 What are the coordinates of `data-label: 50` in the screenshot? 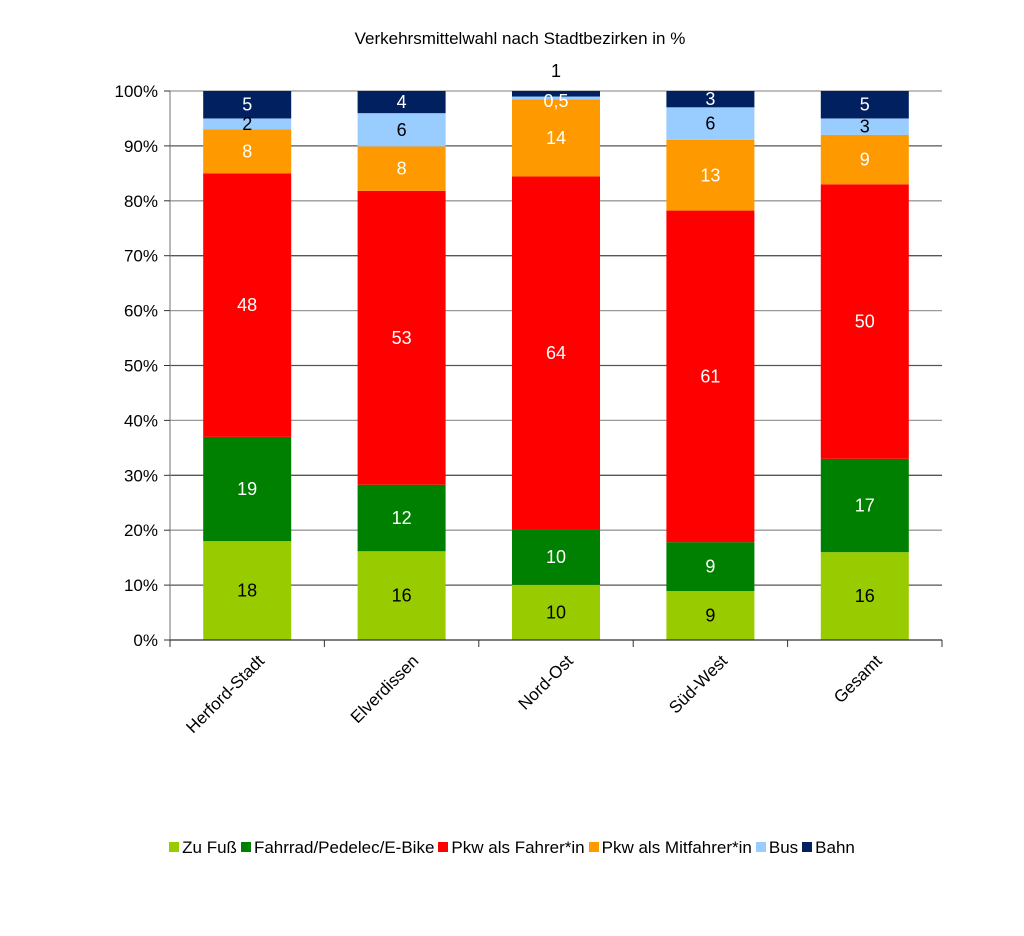 It's located at (865, 322).